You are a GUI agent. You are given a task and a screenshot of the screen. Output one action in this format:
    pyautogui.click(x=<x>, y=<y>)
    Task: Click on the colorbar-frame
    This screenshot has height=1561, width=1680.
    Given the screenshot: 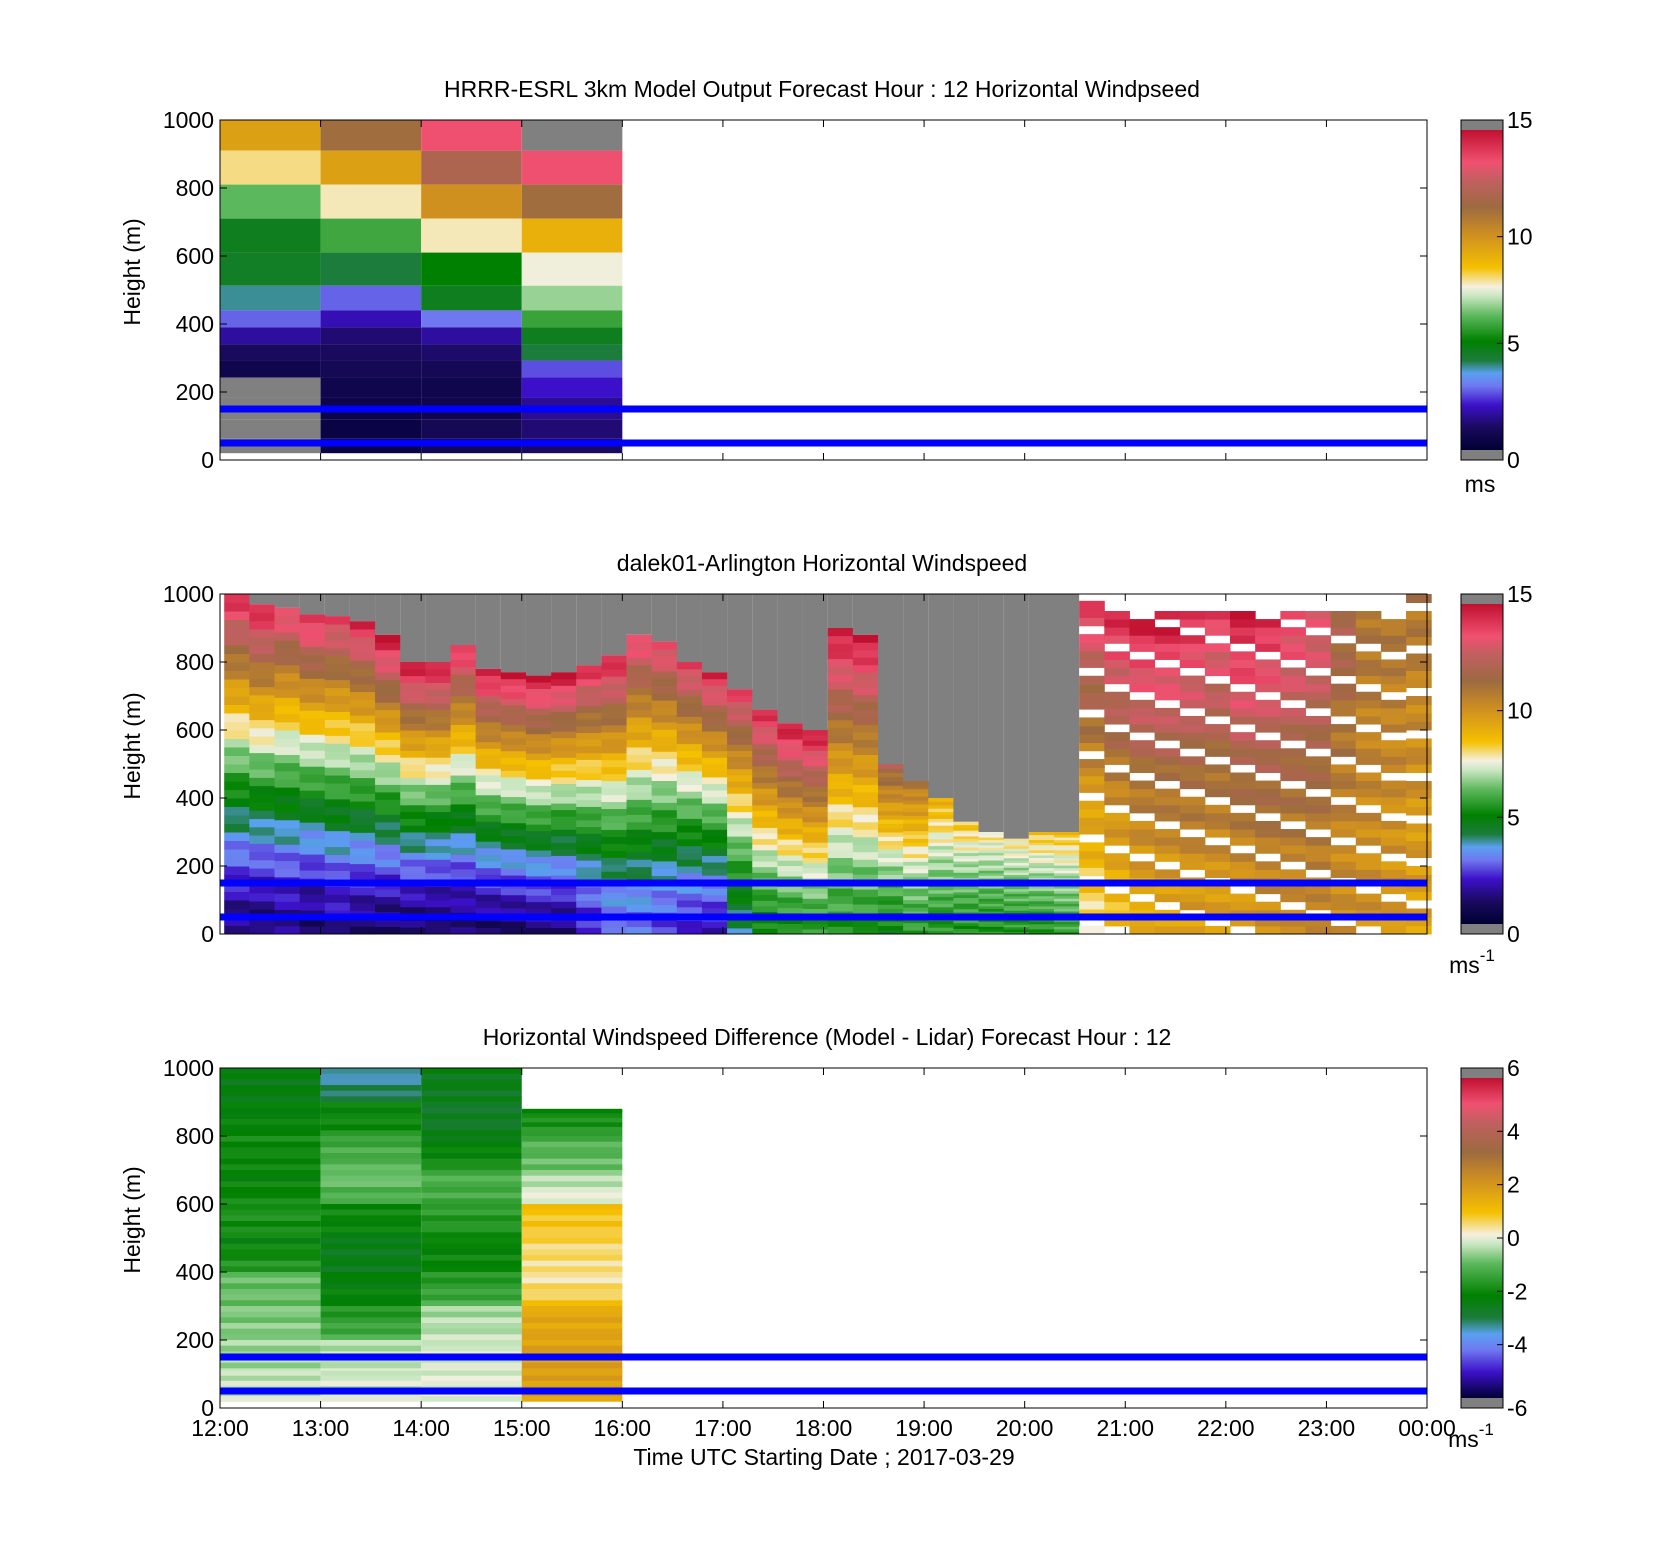 What is the action you would take?
    pyautogui.click(x=1482, y=764)
    